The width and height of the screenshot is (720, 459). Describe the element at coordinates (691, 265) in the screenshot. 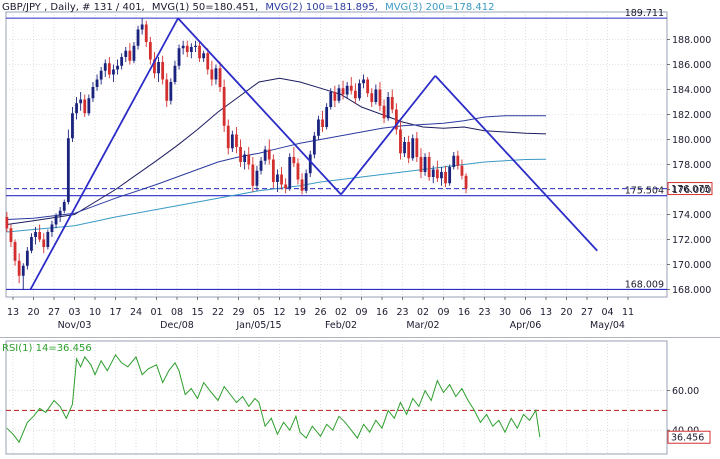

I see `y-tick-label: 170.000` at that location.